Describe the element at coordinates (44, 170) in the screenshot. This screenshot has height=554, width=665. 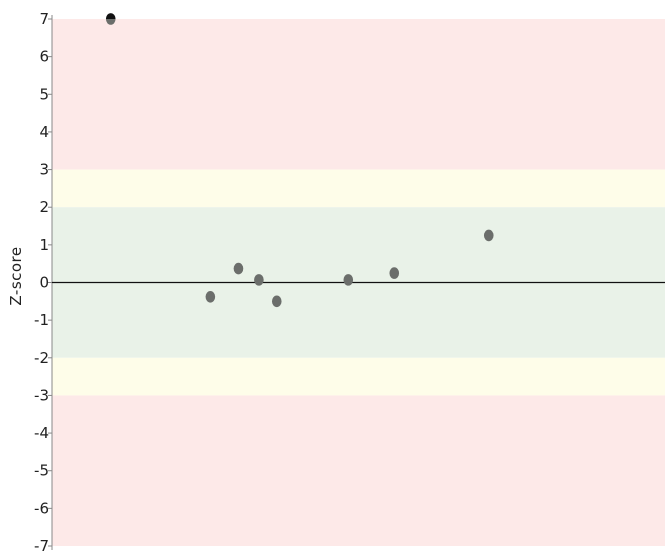
I see `y-tick-label: 3` at that location.